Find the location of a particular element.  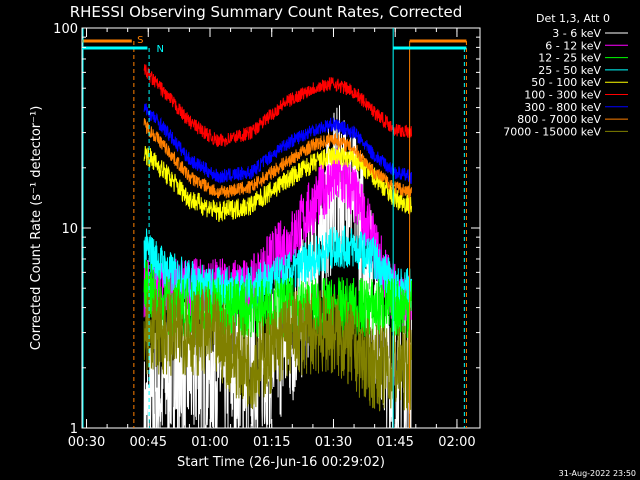

x-tick-label: 01:15 is located at coordinates (271, 442).